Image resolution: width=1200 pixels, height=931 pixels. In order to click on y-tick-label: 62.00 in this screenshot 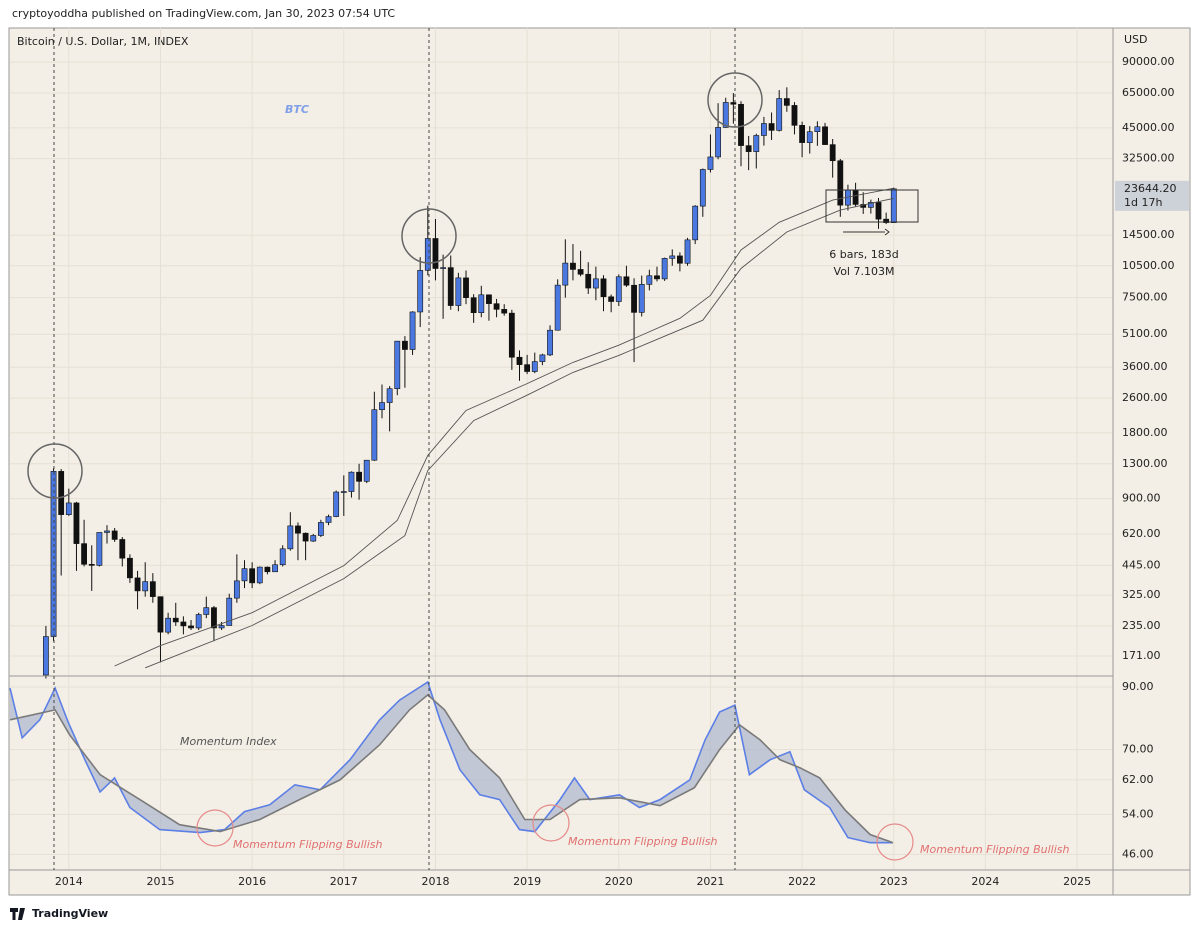, I will do `click(1138, 779)`.